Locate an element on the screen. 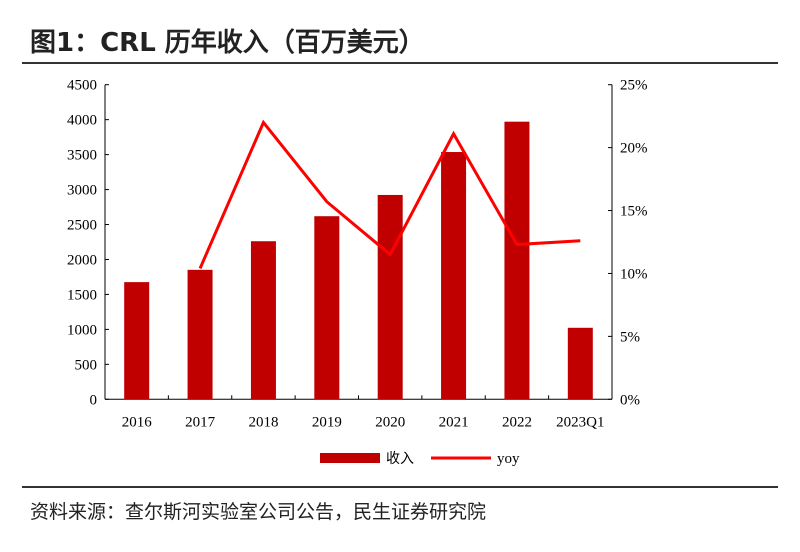 This screenshot has height=552, width=800. bar-2016 is located at coordinates (137, 341).